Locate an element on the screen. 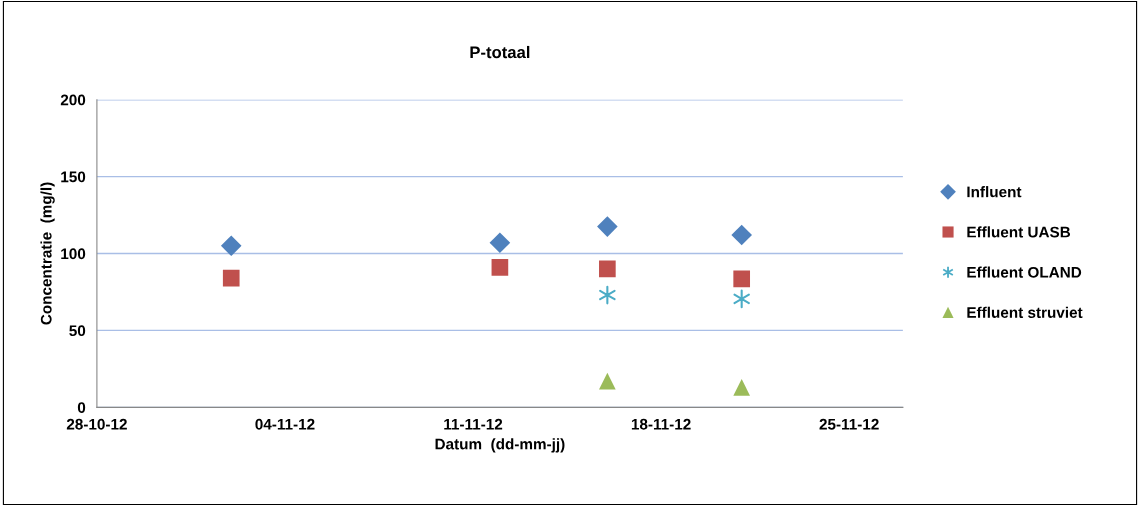 Image resolution: width=1140 pixels, height=506 pixels. y-tick-label: 200 is located at coordinates (73, 100).